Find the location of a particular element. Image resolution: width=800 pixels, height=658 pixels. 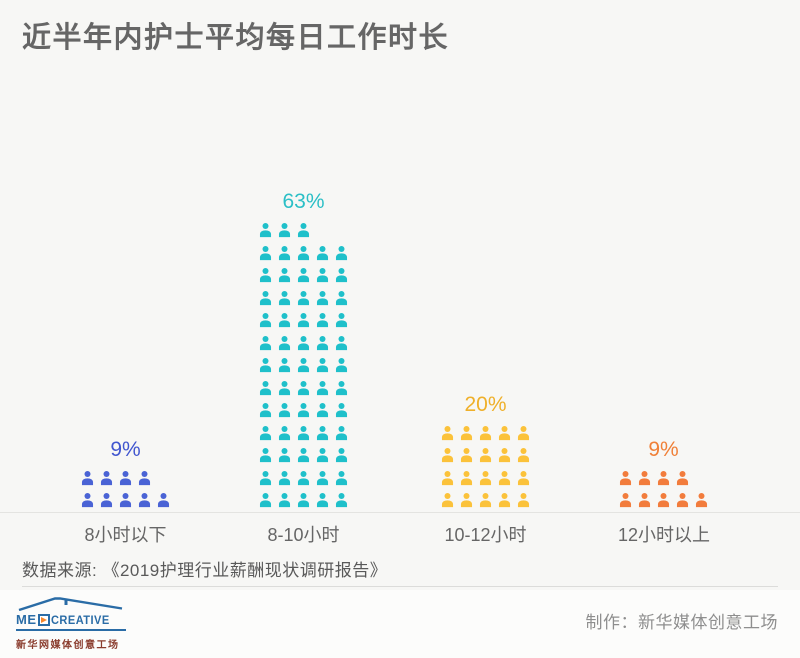

percent-label: 63% is located at coordinates (303, 201).